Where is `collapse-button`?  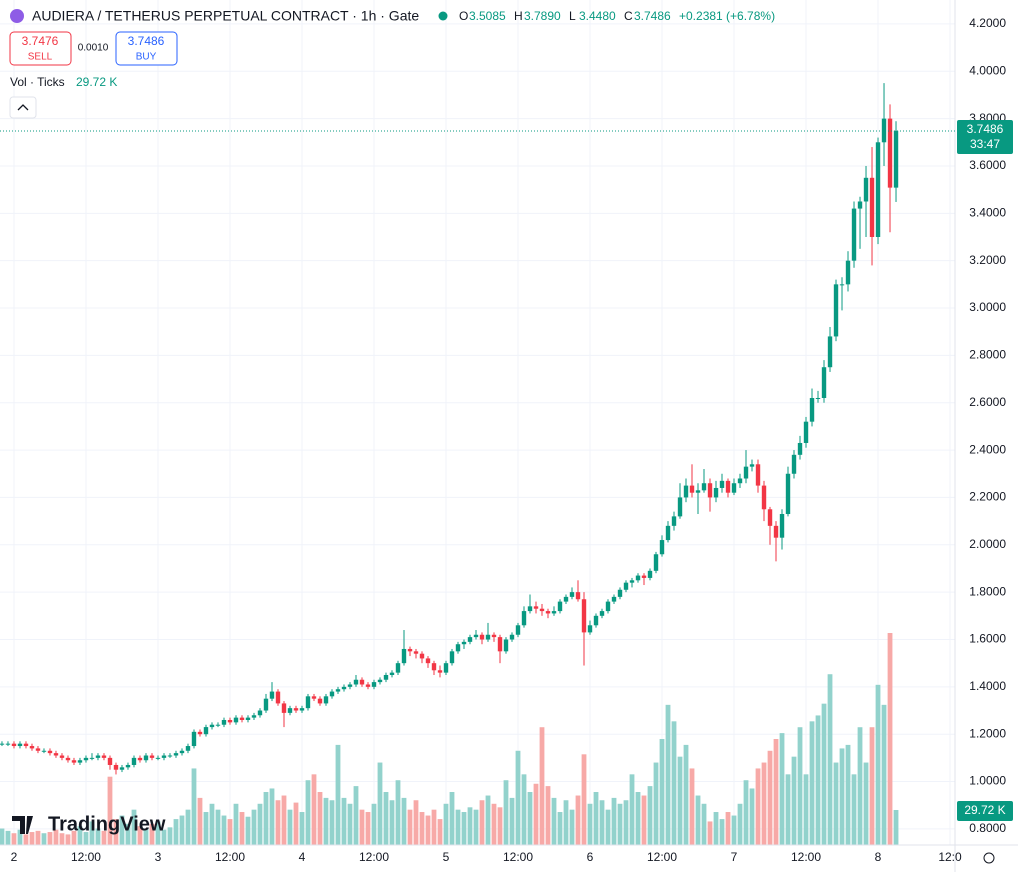 collapse-button is located at coordinates (23, 107).